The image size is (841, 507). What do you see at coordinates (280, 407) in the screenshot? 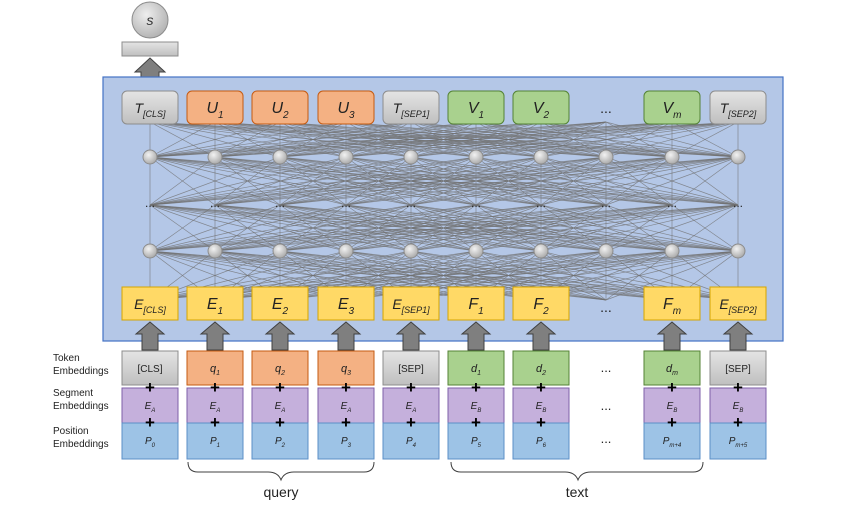
I see `segment-embedding-label-2: EA` at bounding box center [280, 407].